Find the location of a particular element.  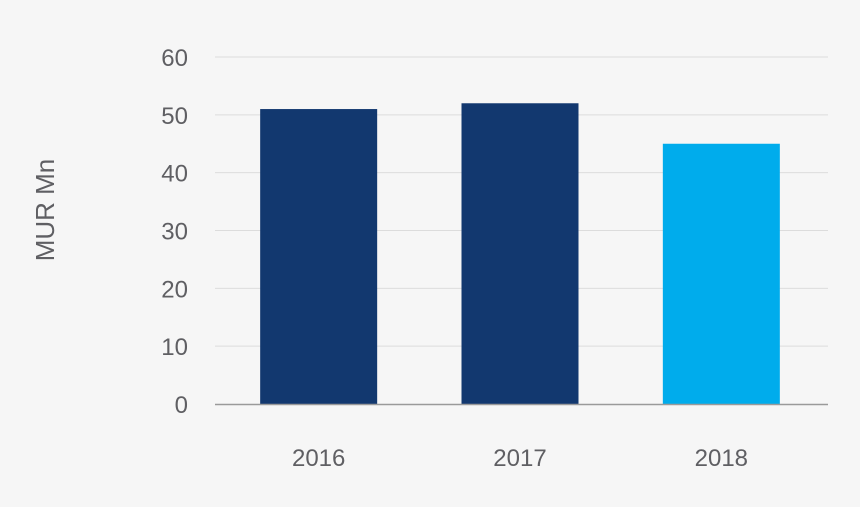

bar-2016 is located at coordinates (319, 257).